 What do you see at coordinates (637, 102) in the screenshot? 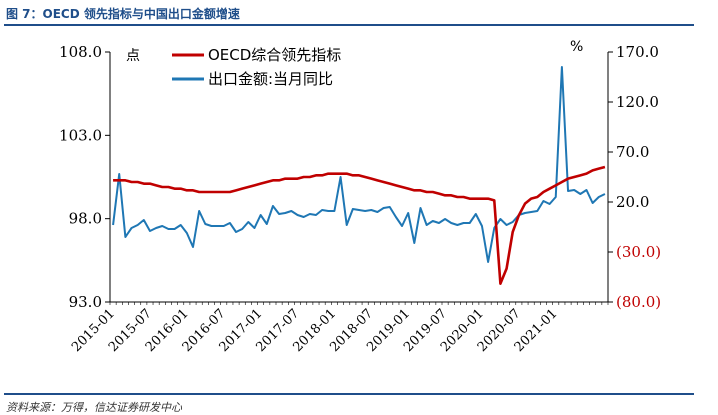
I see `right-tick-label: 120.0` at bounding box center [637, 102].